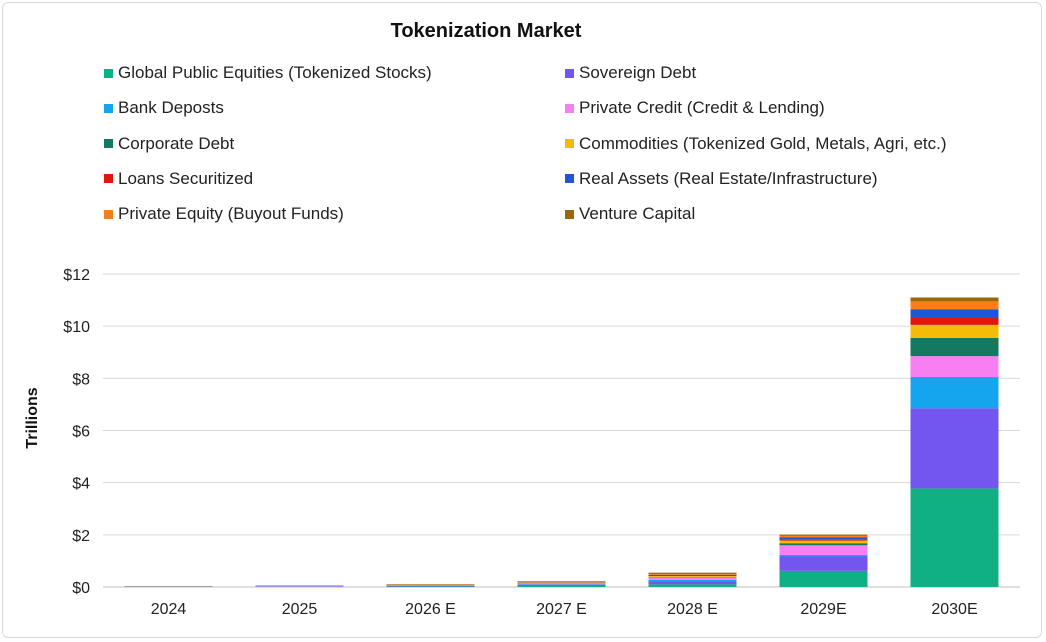 Image resolution: width=1046 pixels, height=642 pixels. I want to click on x-tick-label: 2026 E, so click(430, 609).